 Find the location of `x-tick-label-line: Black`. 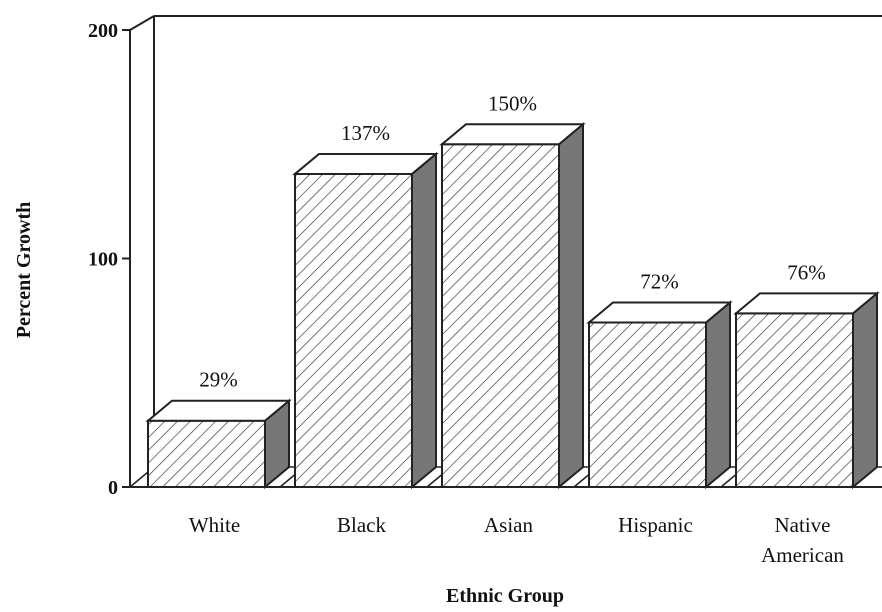

x-tick-label-line: Black is located at coordinates (361, 525).